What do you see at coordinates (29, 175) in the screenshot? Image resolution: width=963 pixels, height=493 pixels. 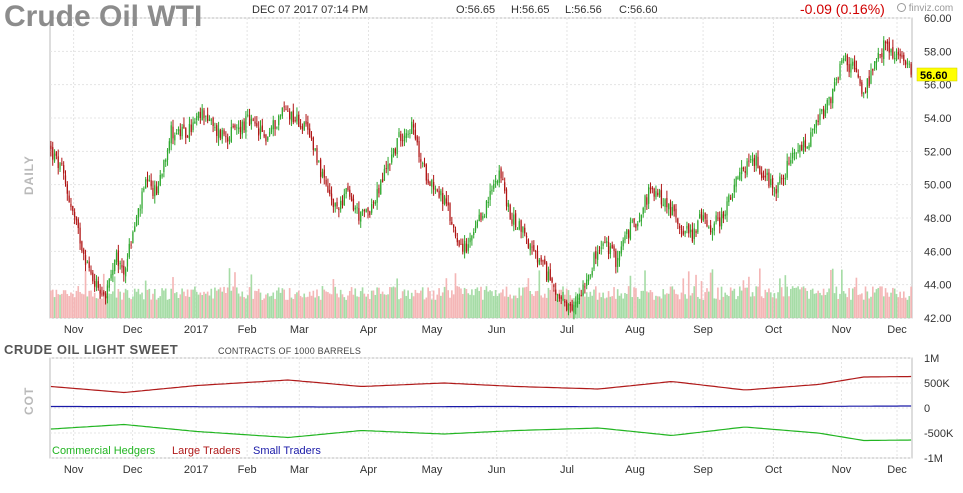 I see `daily-side-label: DAILY` at bounding box center [29, 175].